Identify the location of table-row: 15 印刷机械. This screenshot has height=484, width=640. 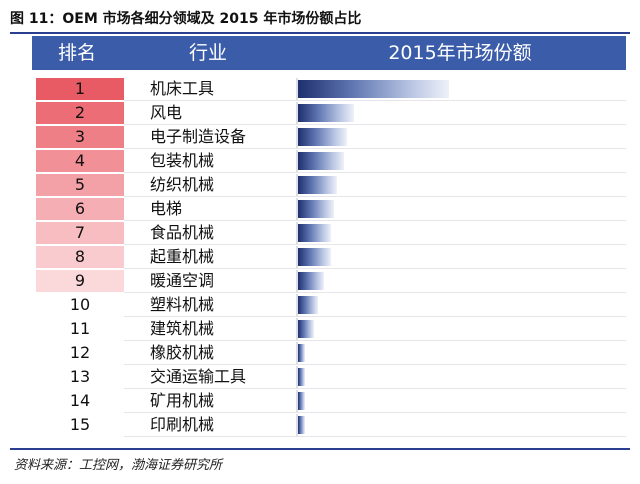
(331, 425).